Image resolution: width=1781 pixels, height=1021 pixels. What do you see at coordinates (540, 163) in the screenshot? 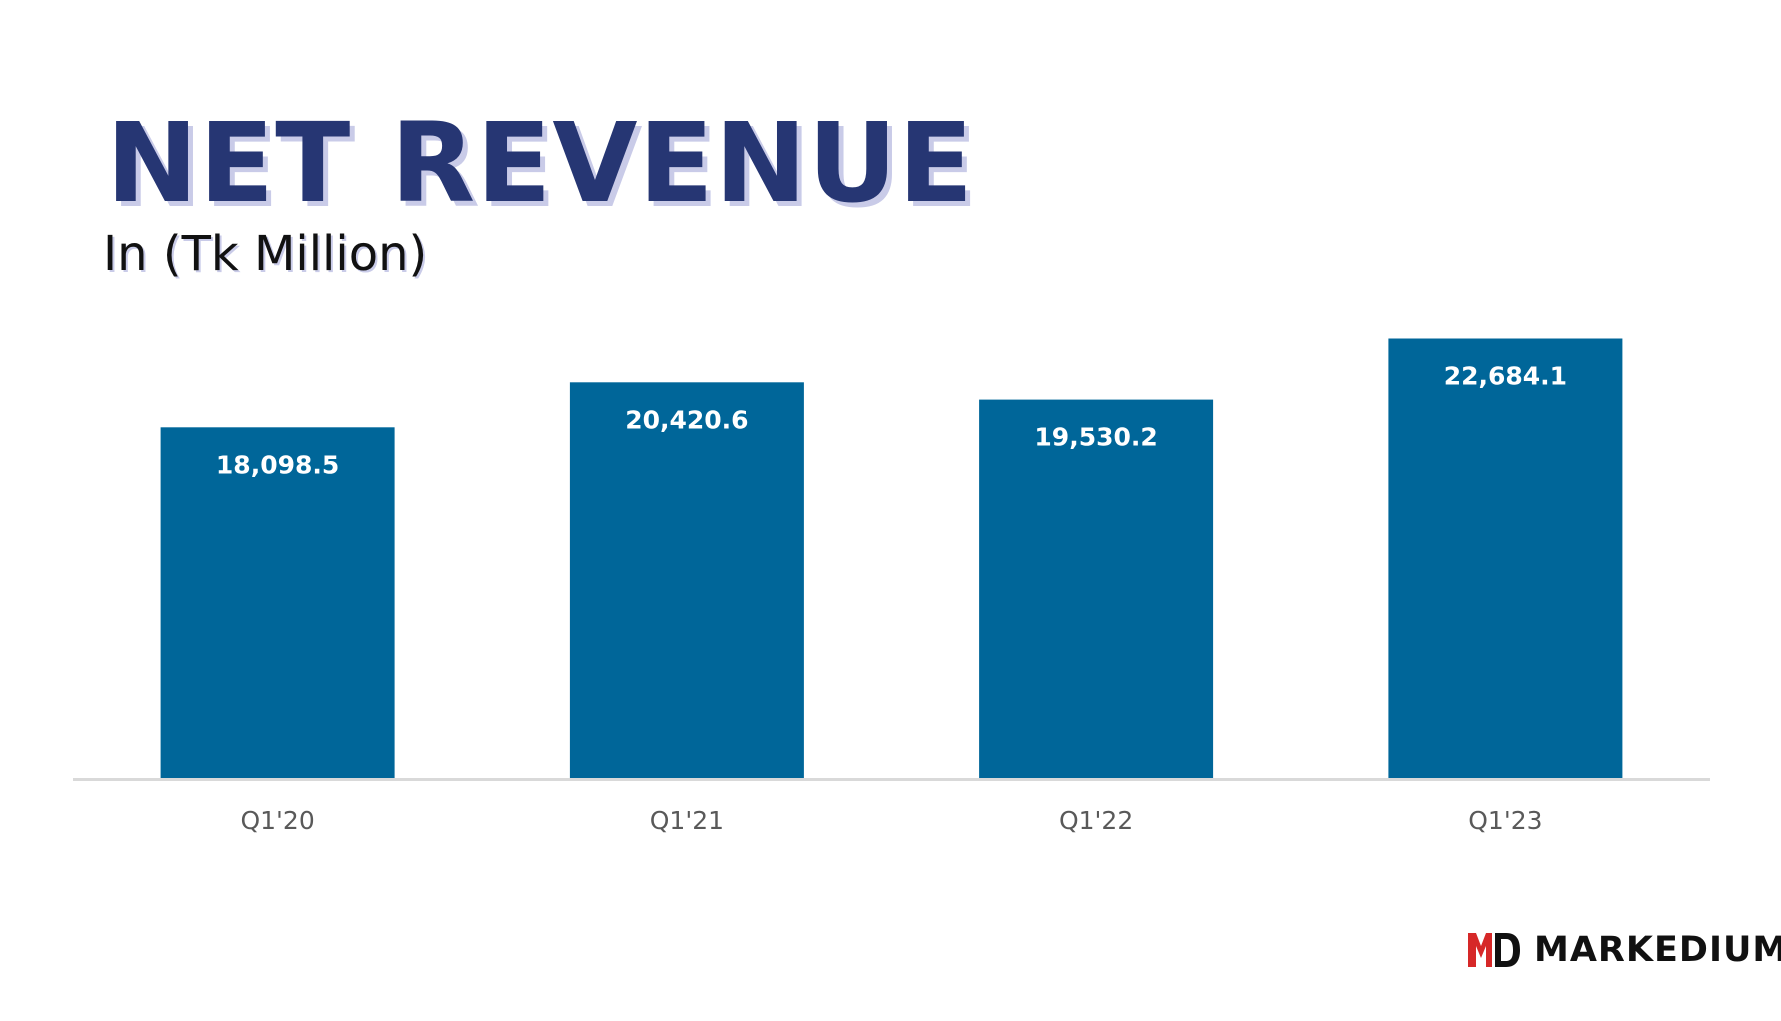
I see `chart-title: NET REVENUE` at bounding box center [540, 163].